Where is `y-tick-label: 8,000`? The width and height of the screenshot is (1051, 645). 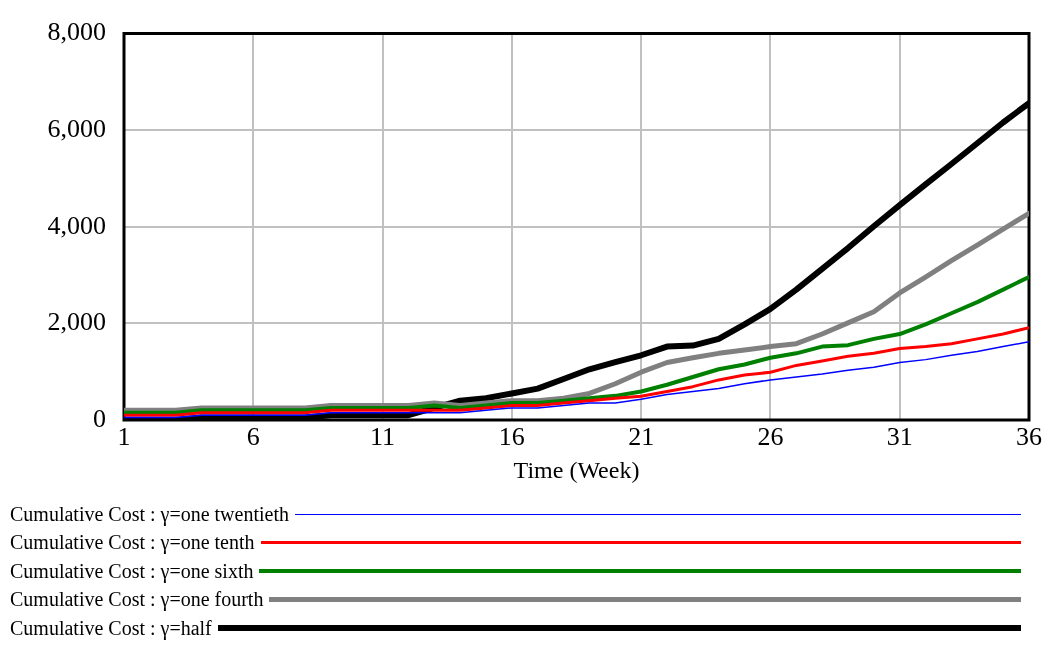
y-tick-label: 8,000 is located at coordinates (76, 32).